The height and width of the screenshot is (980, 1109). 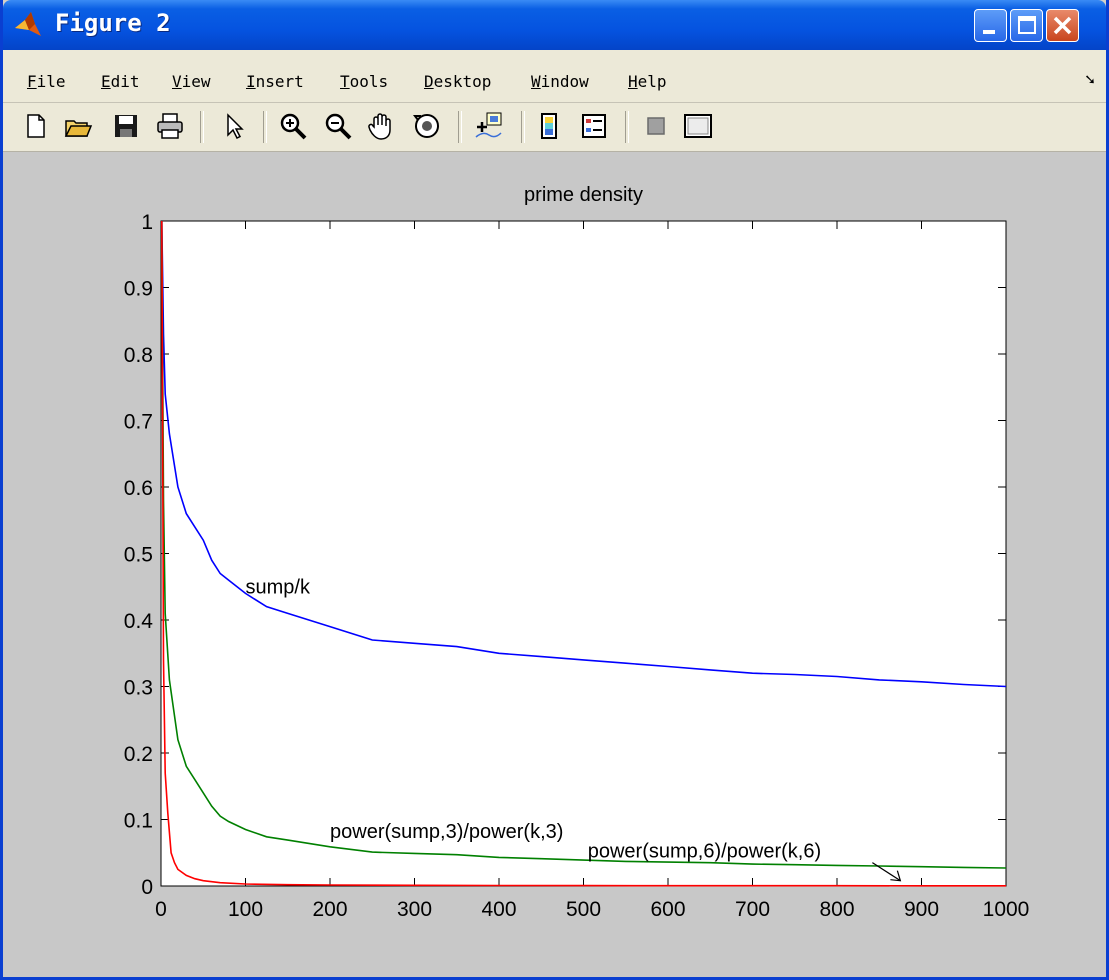 What do you see at coordinates (381, 126) in the screenshot?
I see `pan-hand-icon` at bounding box center [381, 126].